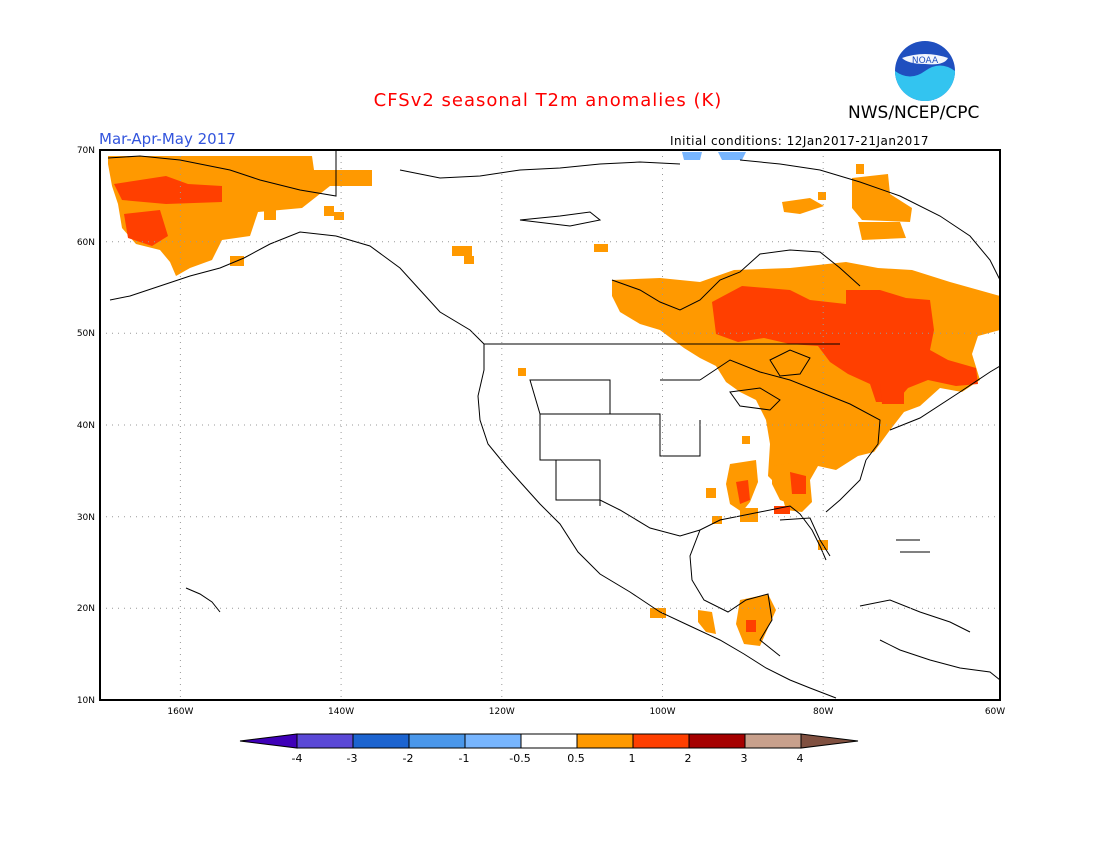 The height and width of the screenshot is (850, 1100). I want to click on lat-label: 10N, so click(86, 701).